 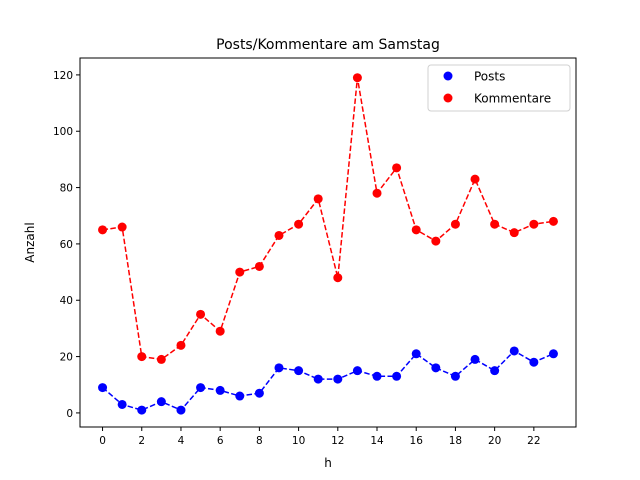 What do you see at coordinates (448, 98) in the screenshot?
I see `legend-marker-kommentare` at bounding box center [448, 98].